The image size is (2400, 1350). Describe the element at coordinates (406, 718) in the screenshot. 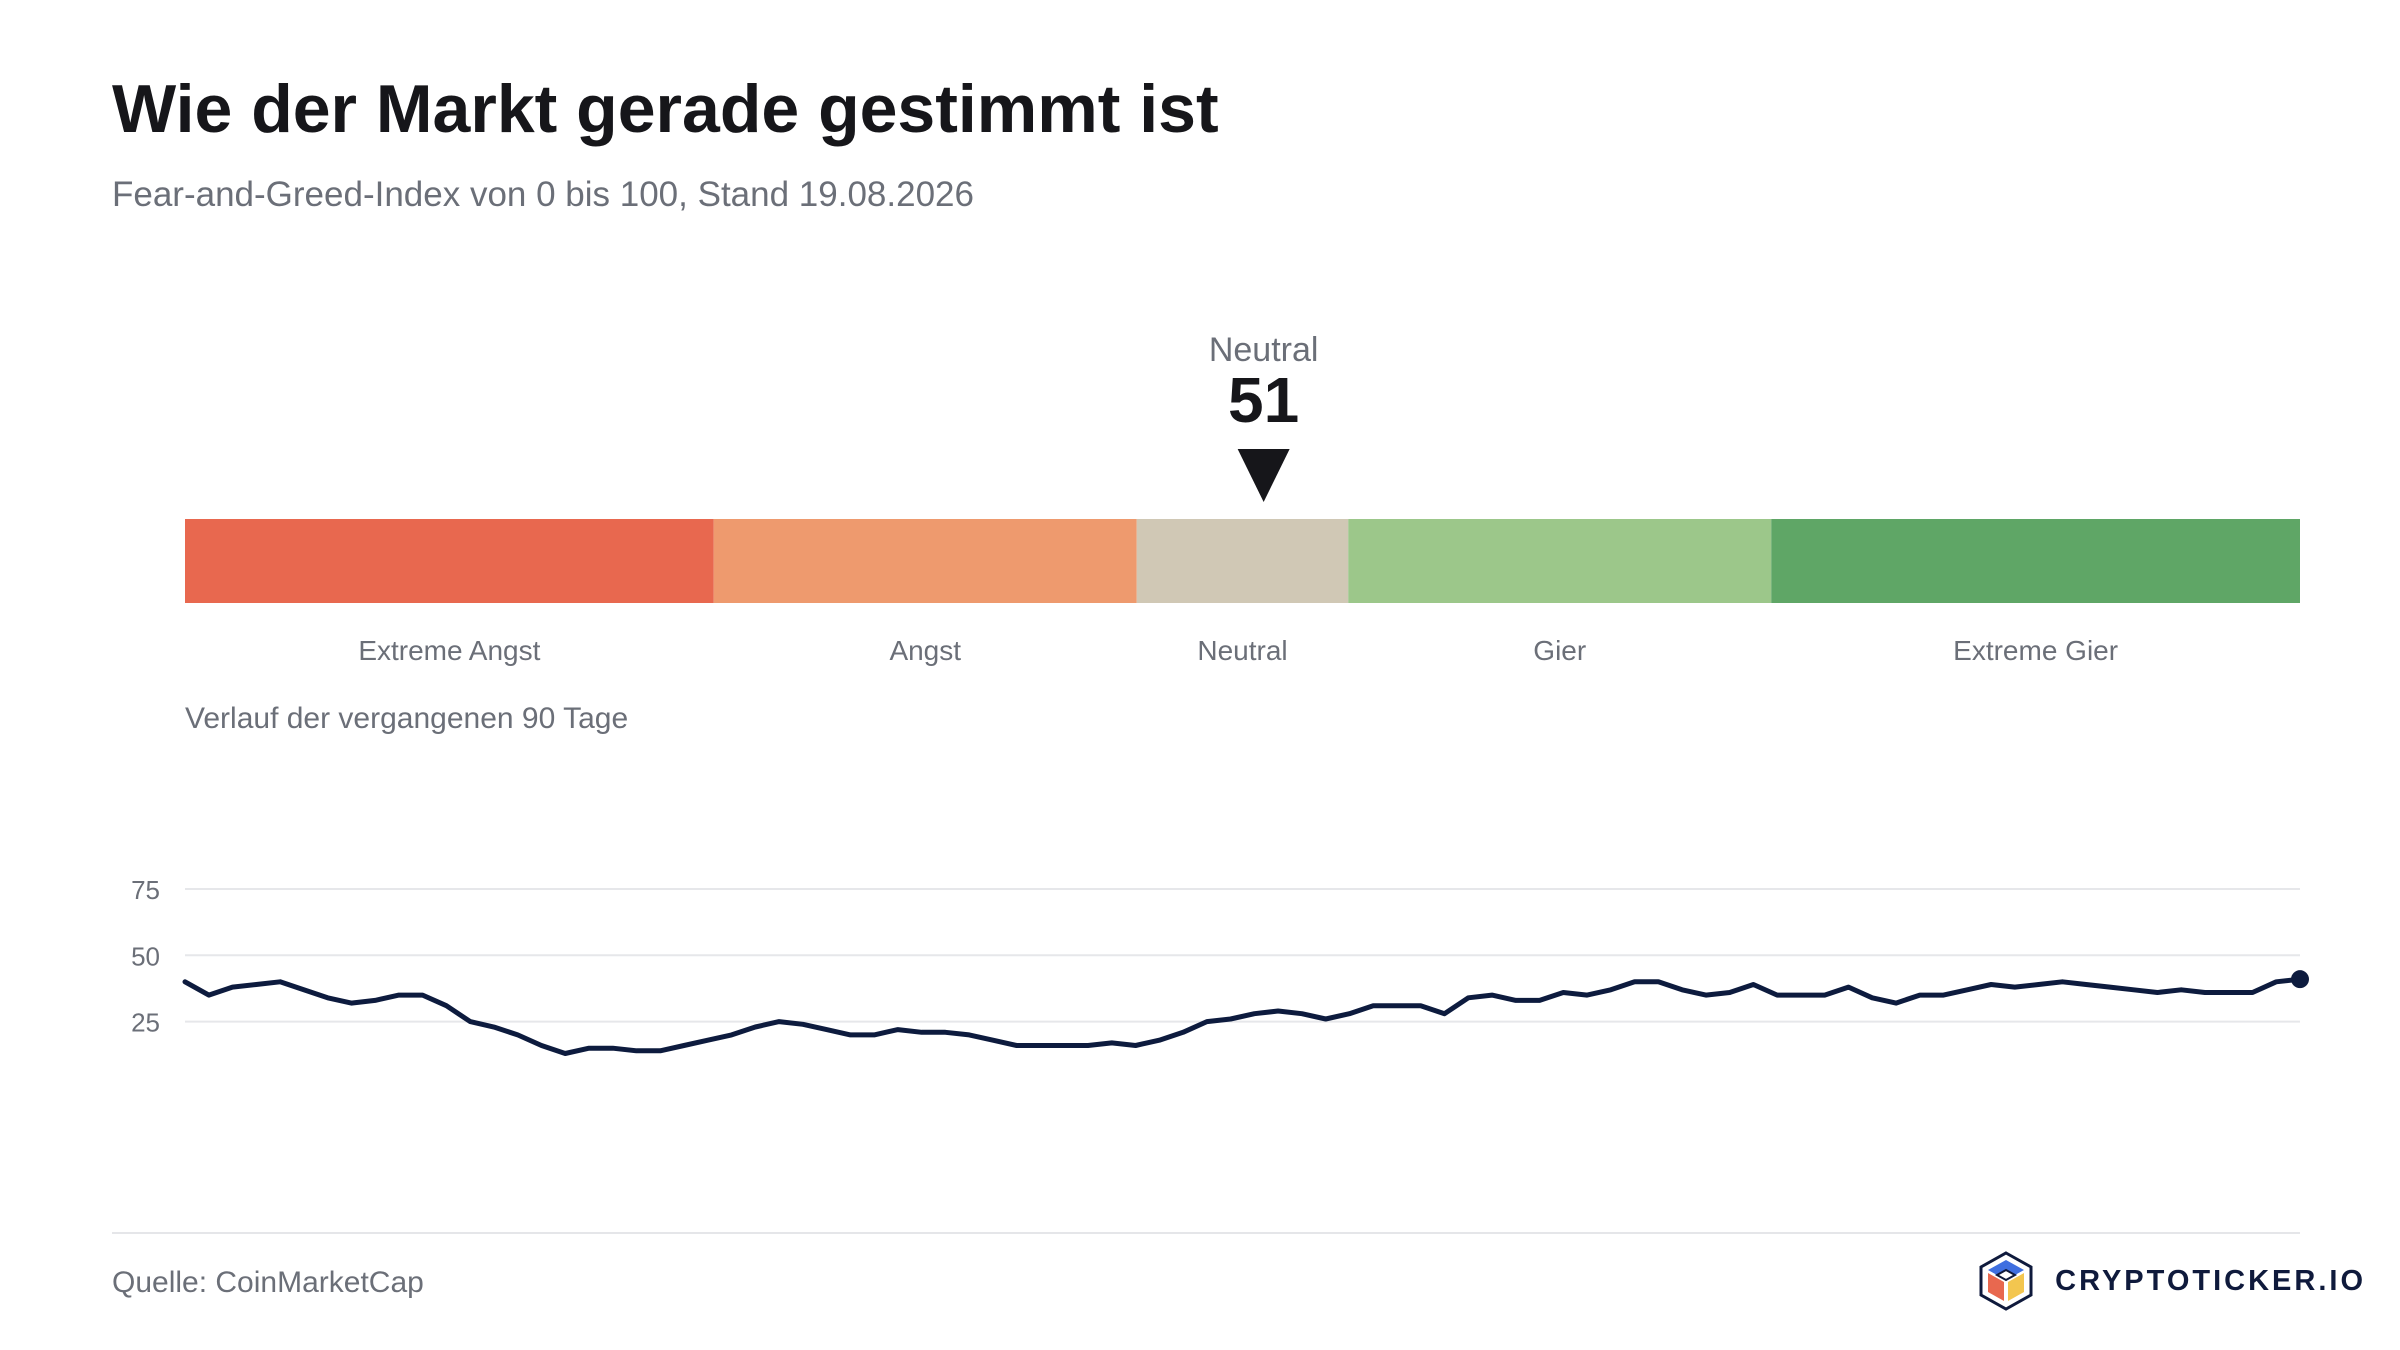

I see `line-chart-title: Verlauf der vergangenen 90 Tage` at that location.